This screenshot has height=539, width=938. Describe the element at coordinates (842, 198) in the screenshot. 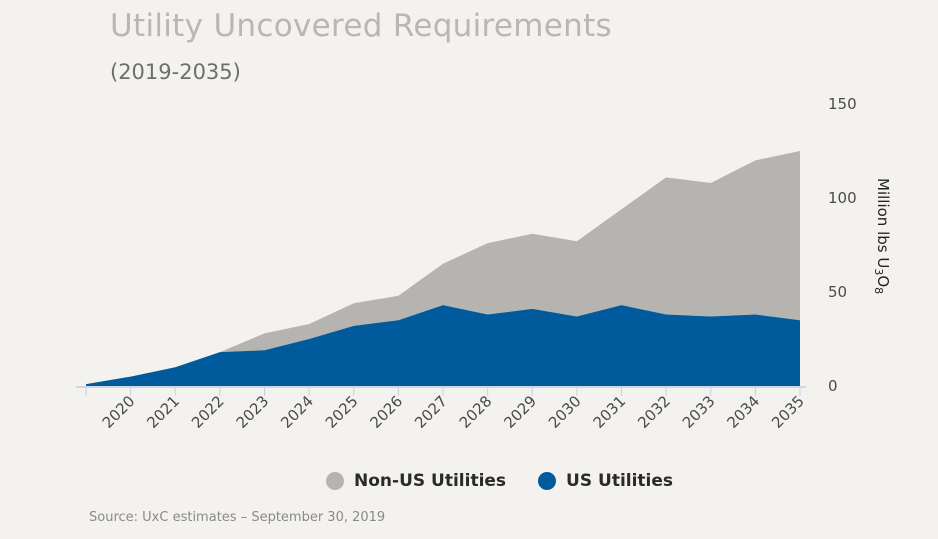

I see `y-tick-label: 100` at that location.